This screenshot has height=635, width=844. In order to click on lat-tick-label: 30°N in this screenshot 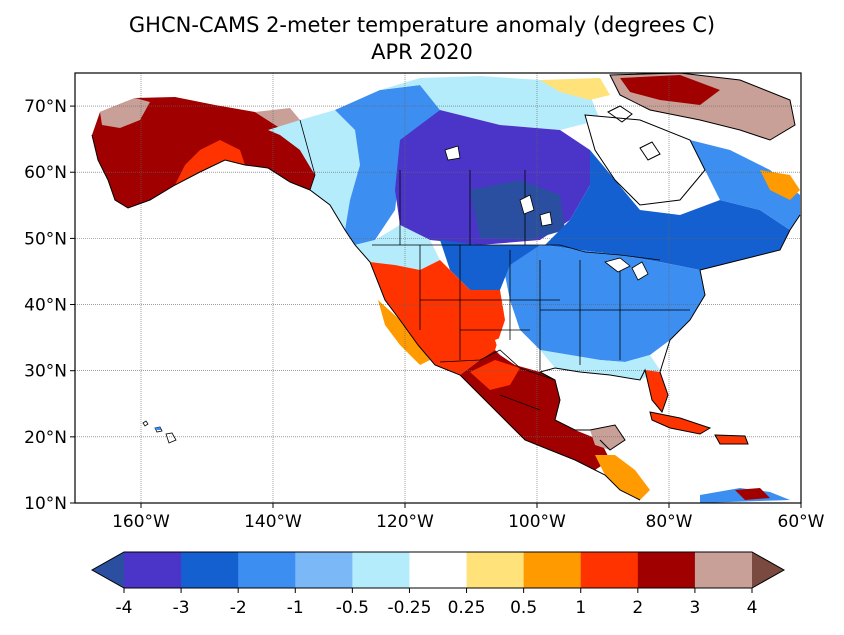, I will do `click(45, 372)`.